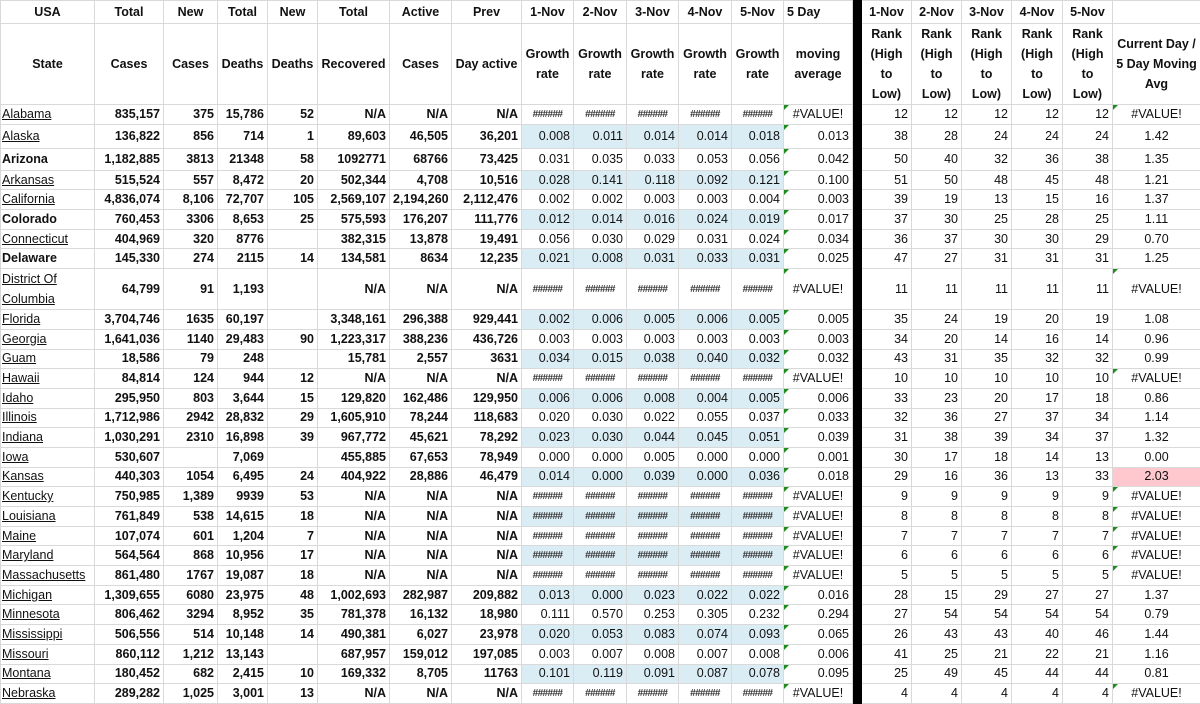 This screenshot has width=1200, height=704. I want to click on rank-cell: 13, so click(987, 200).